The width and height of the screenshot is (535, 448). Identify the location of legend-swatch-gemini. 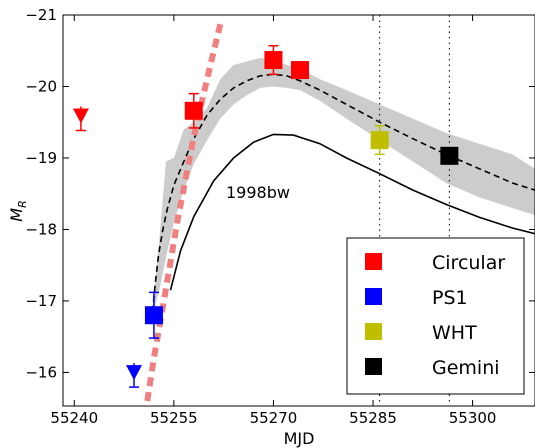
(373, 366).